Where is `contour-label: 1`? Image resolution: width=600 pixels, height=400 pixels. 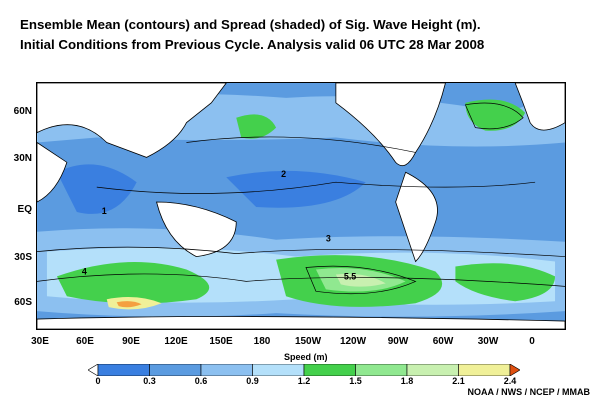 contour-label: 1 is located at coordinates (104, 211).